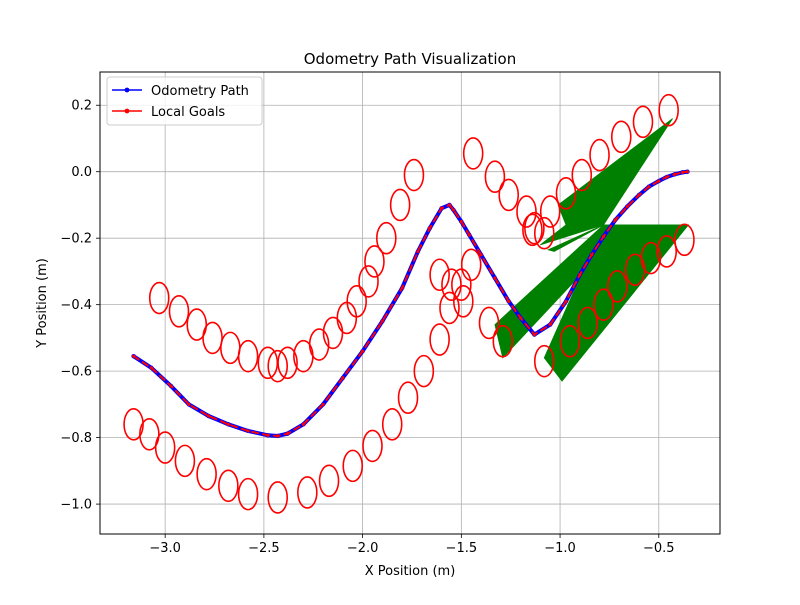  What do you see at coordinates (659, 548) in the screenshot?
I see `x-tick-label: −0.5` at bounding box center [659, 548].